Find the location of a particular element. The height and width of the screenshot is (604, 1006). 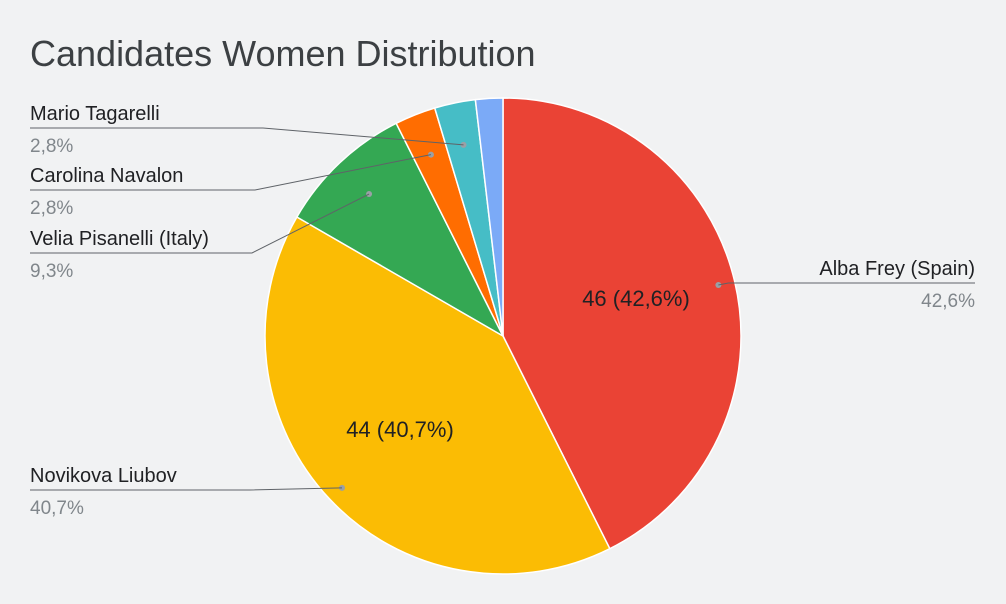

callout-name: Carolina Navalon is located at coordinates (106, 176).